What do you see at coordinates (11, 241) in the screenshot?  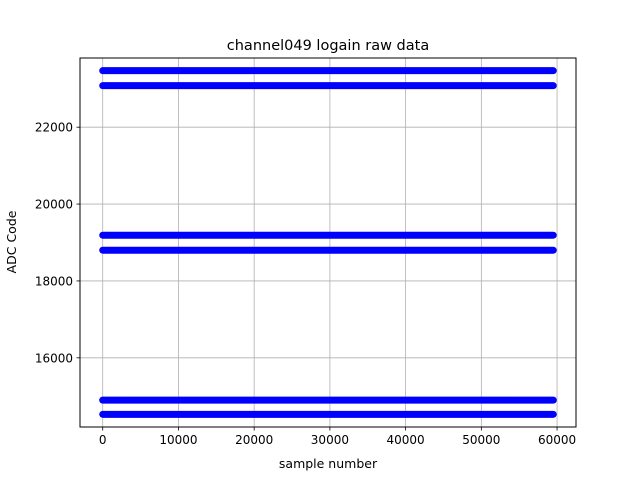 I see `y-axis-label: ADC Code` at bounding box center [11, 241].